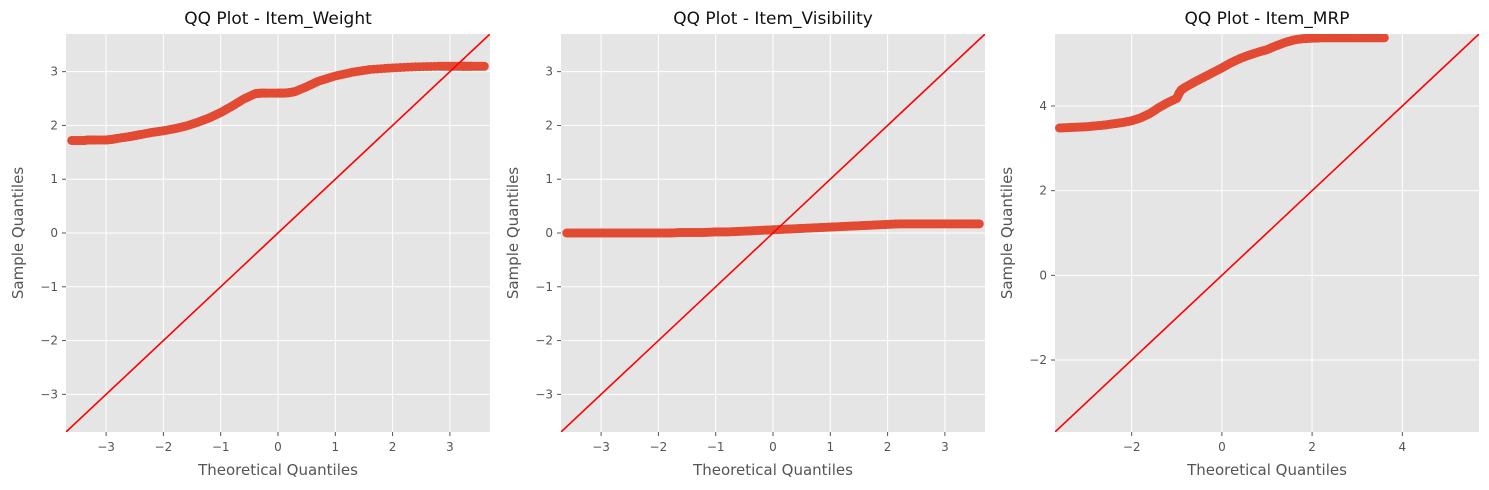 This screenshot has height=490, width=1489. Describe the element at coordinates (1266, 19) in the screenshot. I see `chart-title: QQ Plot - Item_MRP` at that location.